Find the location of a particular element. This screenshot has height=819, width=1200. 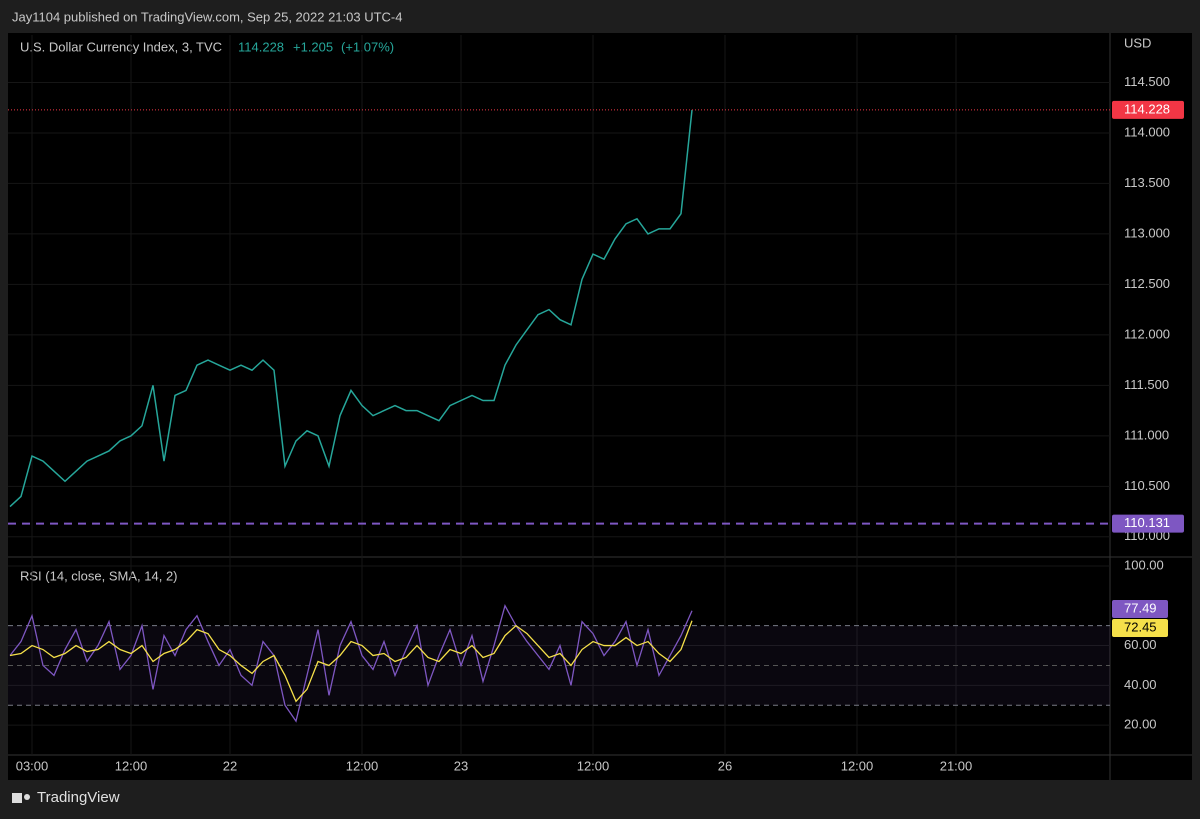

y-tick-label: 112.500 is located at coordinates (1147, 283).